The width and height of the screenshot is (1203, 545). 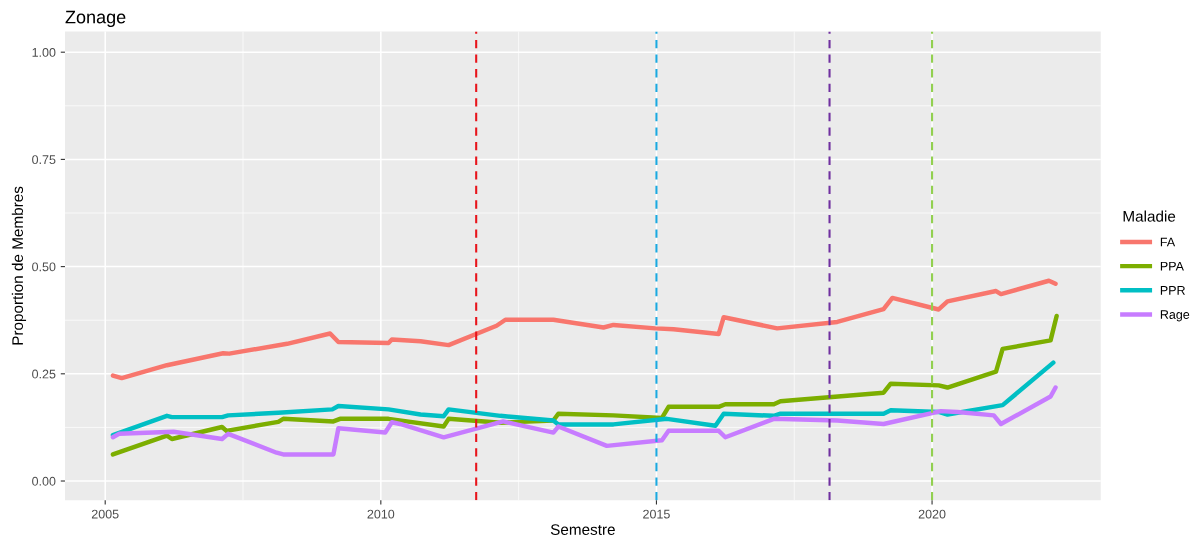 What do you see at coordinates (1149, 216) in the screenshot?
I see `legend-title: Maladie` at bounding box center [1149, 216].